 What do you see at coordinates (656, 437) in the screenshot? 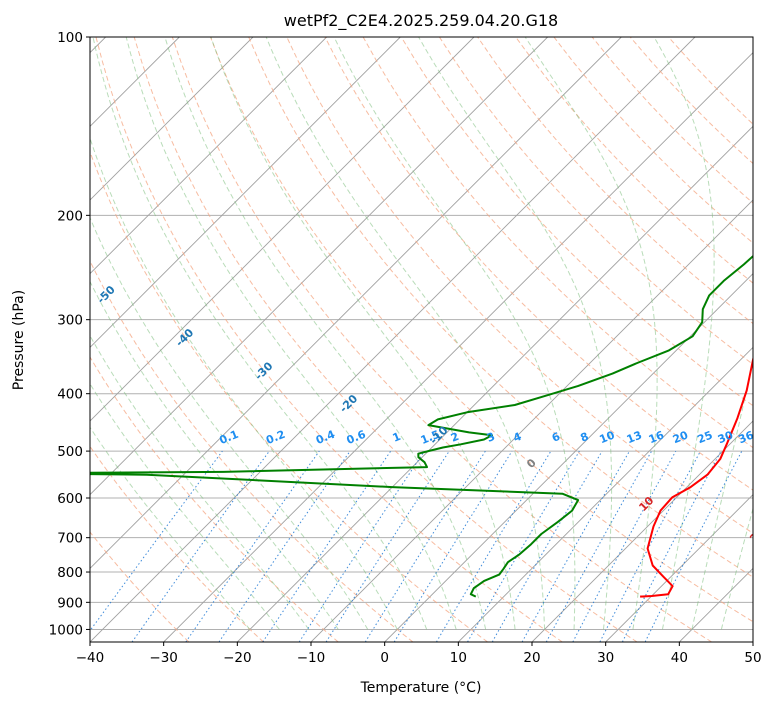
I see `mixing-ratio-label: 16` at bounding box center [656, 437].